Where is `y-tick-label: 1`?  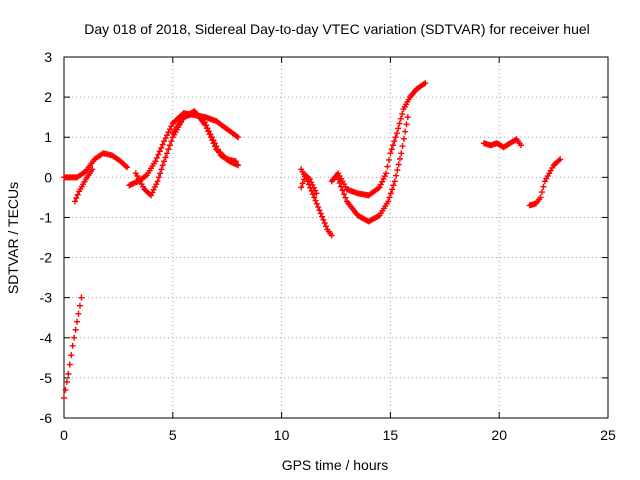 y-tick-label: 1 is located at coordinates (48, 137).